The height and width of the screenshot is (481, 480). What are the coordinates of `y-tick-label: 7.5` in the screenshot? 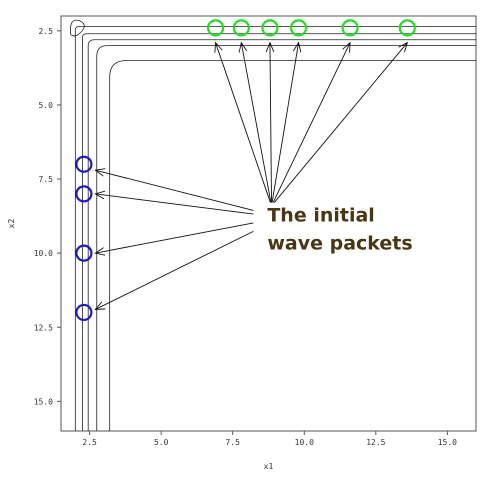 It's located at (46, 179).